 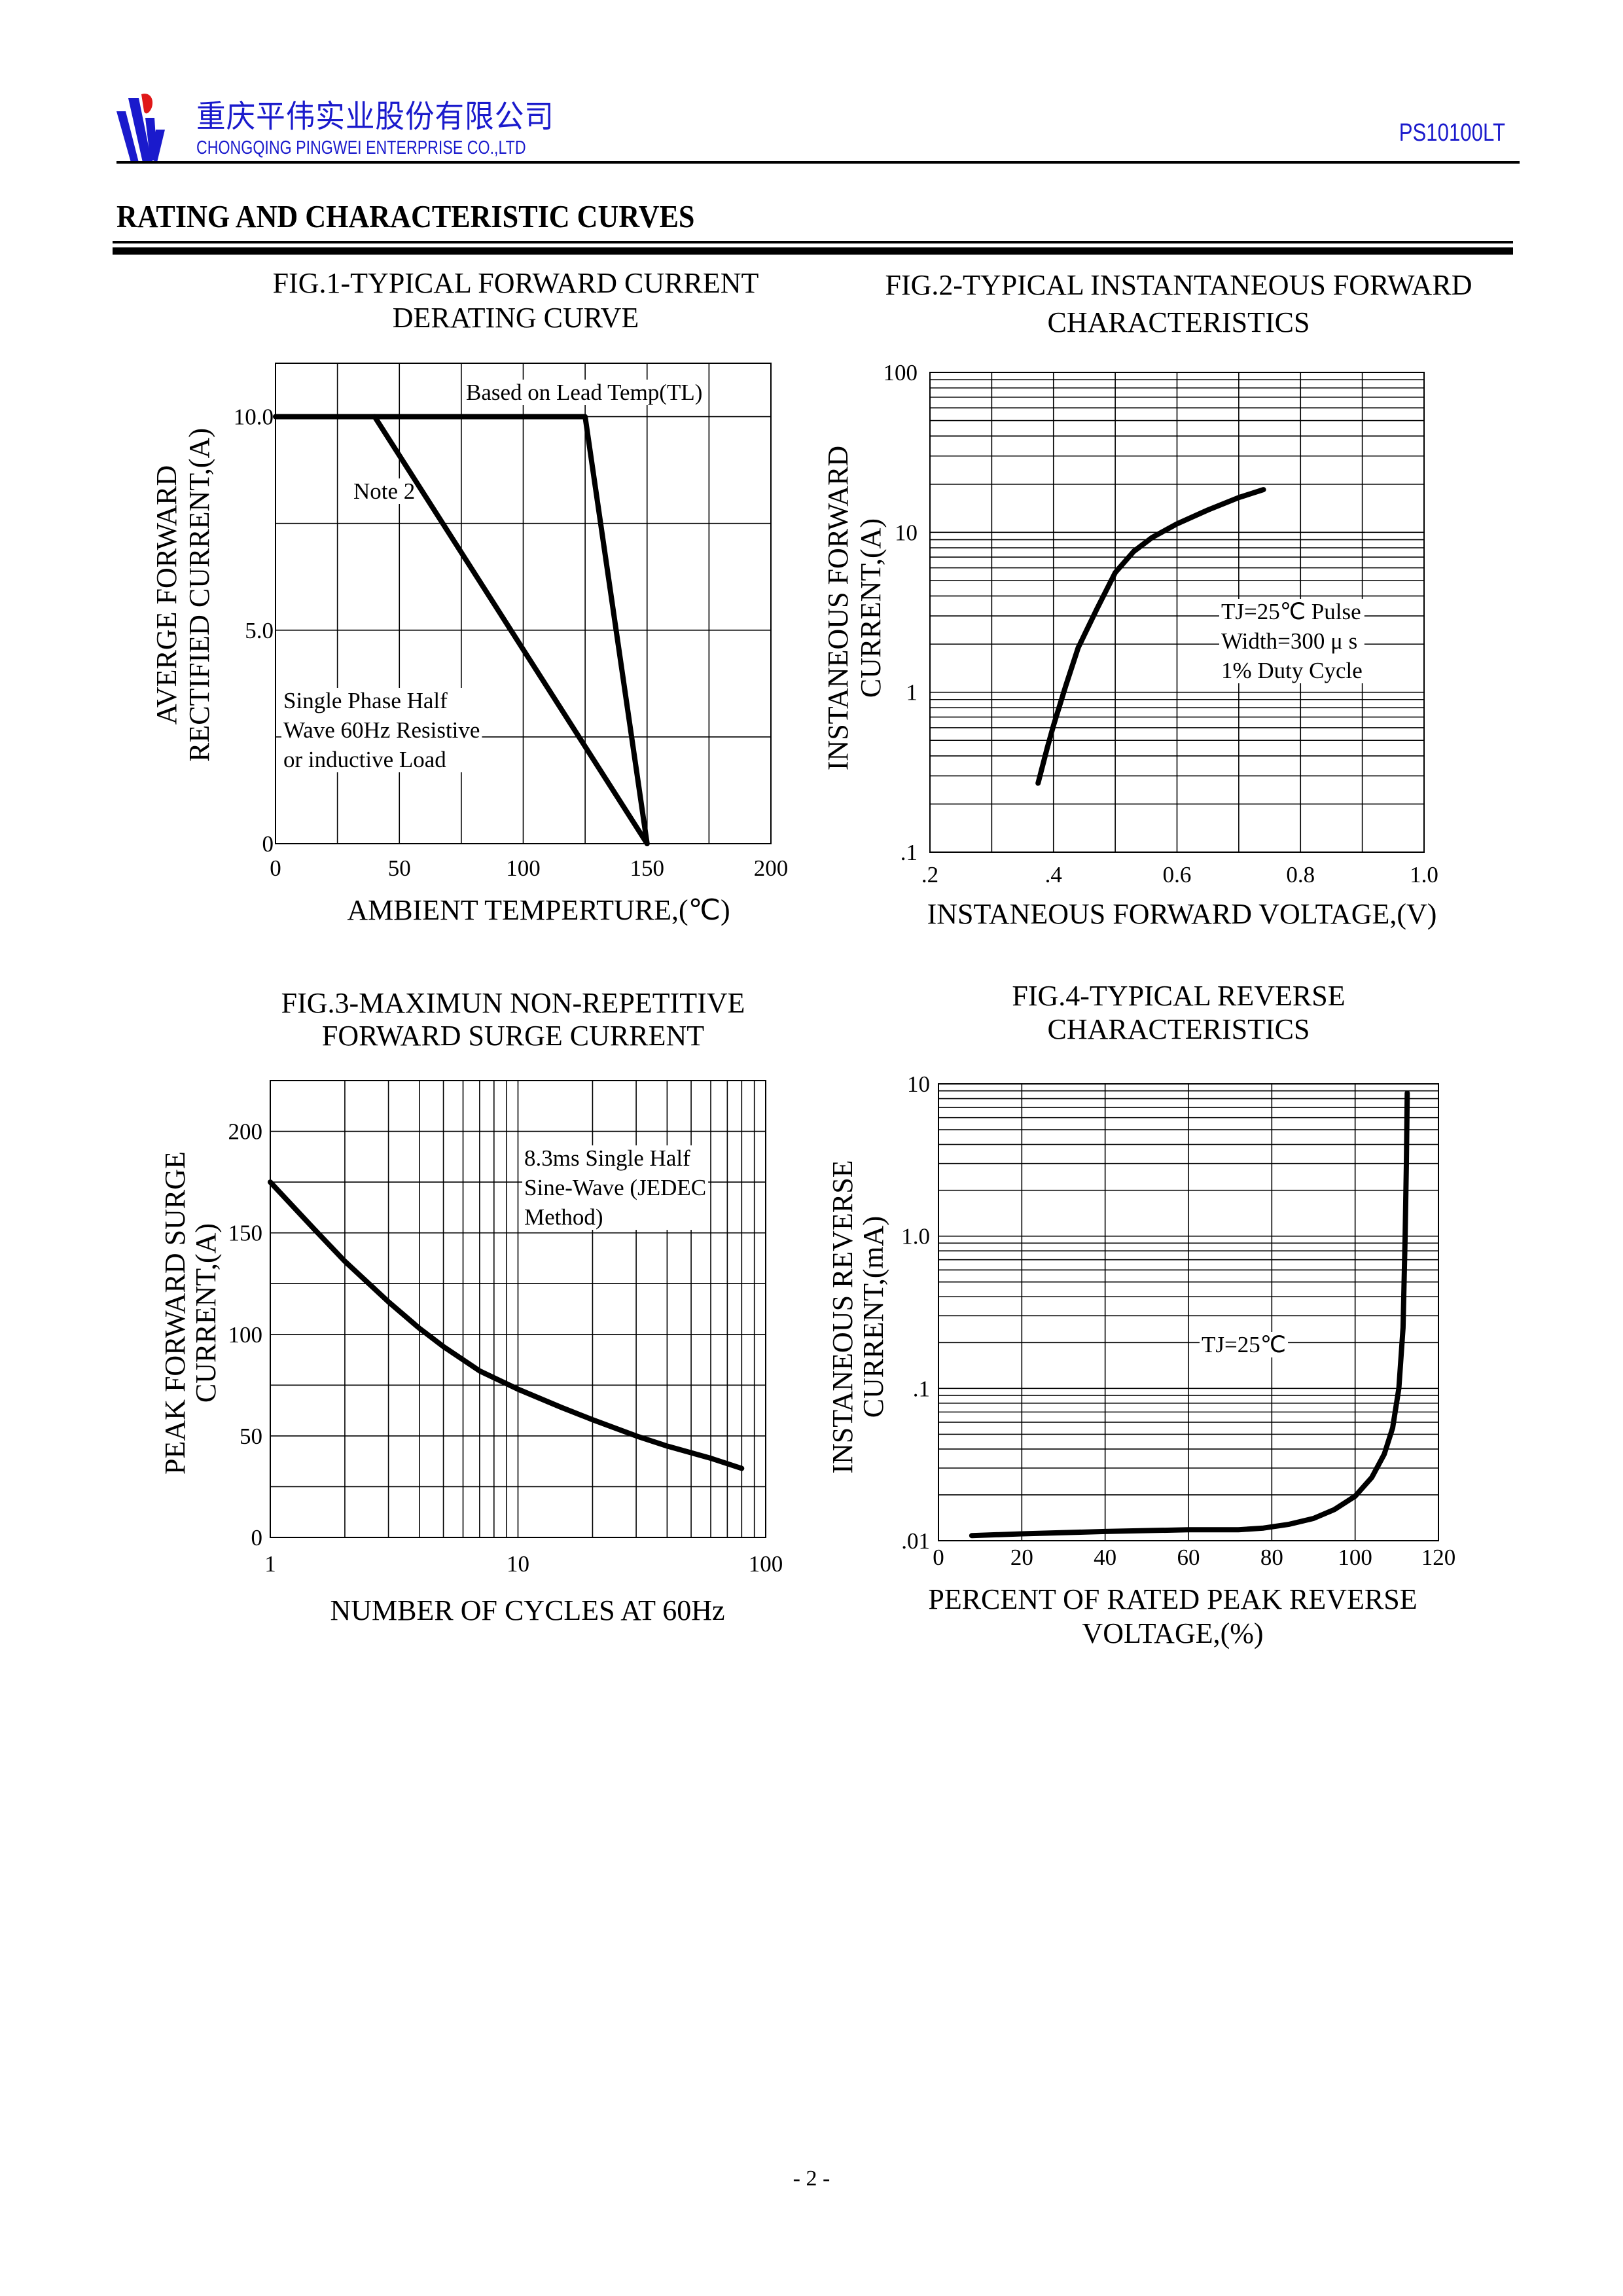 What do you see at coordinates (915, 1541) in the screenshot?
I see `y-tick-label: .01` at bounding box center [915, 1541].